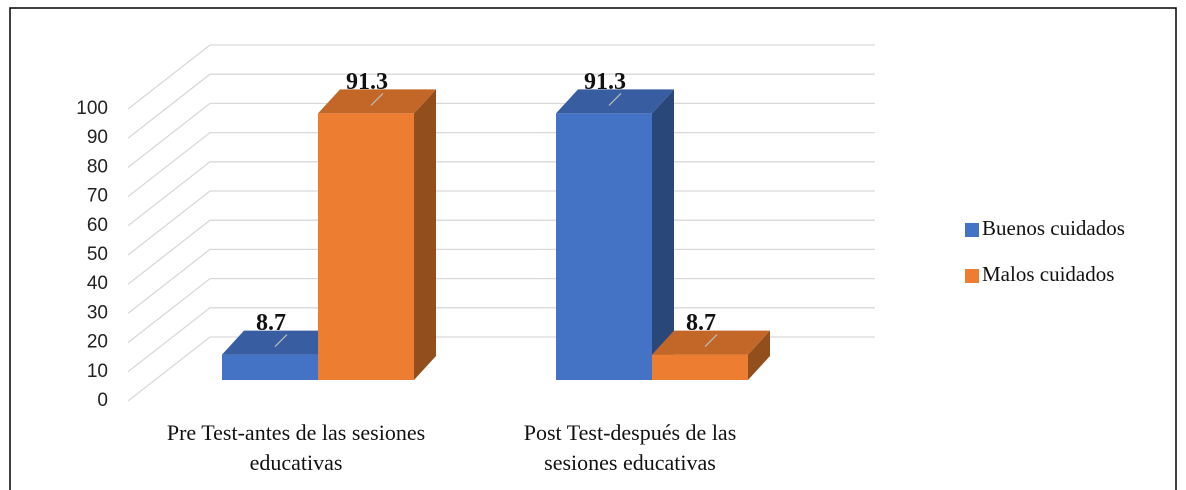 The height and width of the screenshot is (490, 1186). Describe the element at coordinates (102, 400) in the screenshot. I see `y-tick-label: 0` at that location.